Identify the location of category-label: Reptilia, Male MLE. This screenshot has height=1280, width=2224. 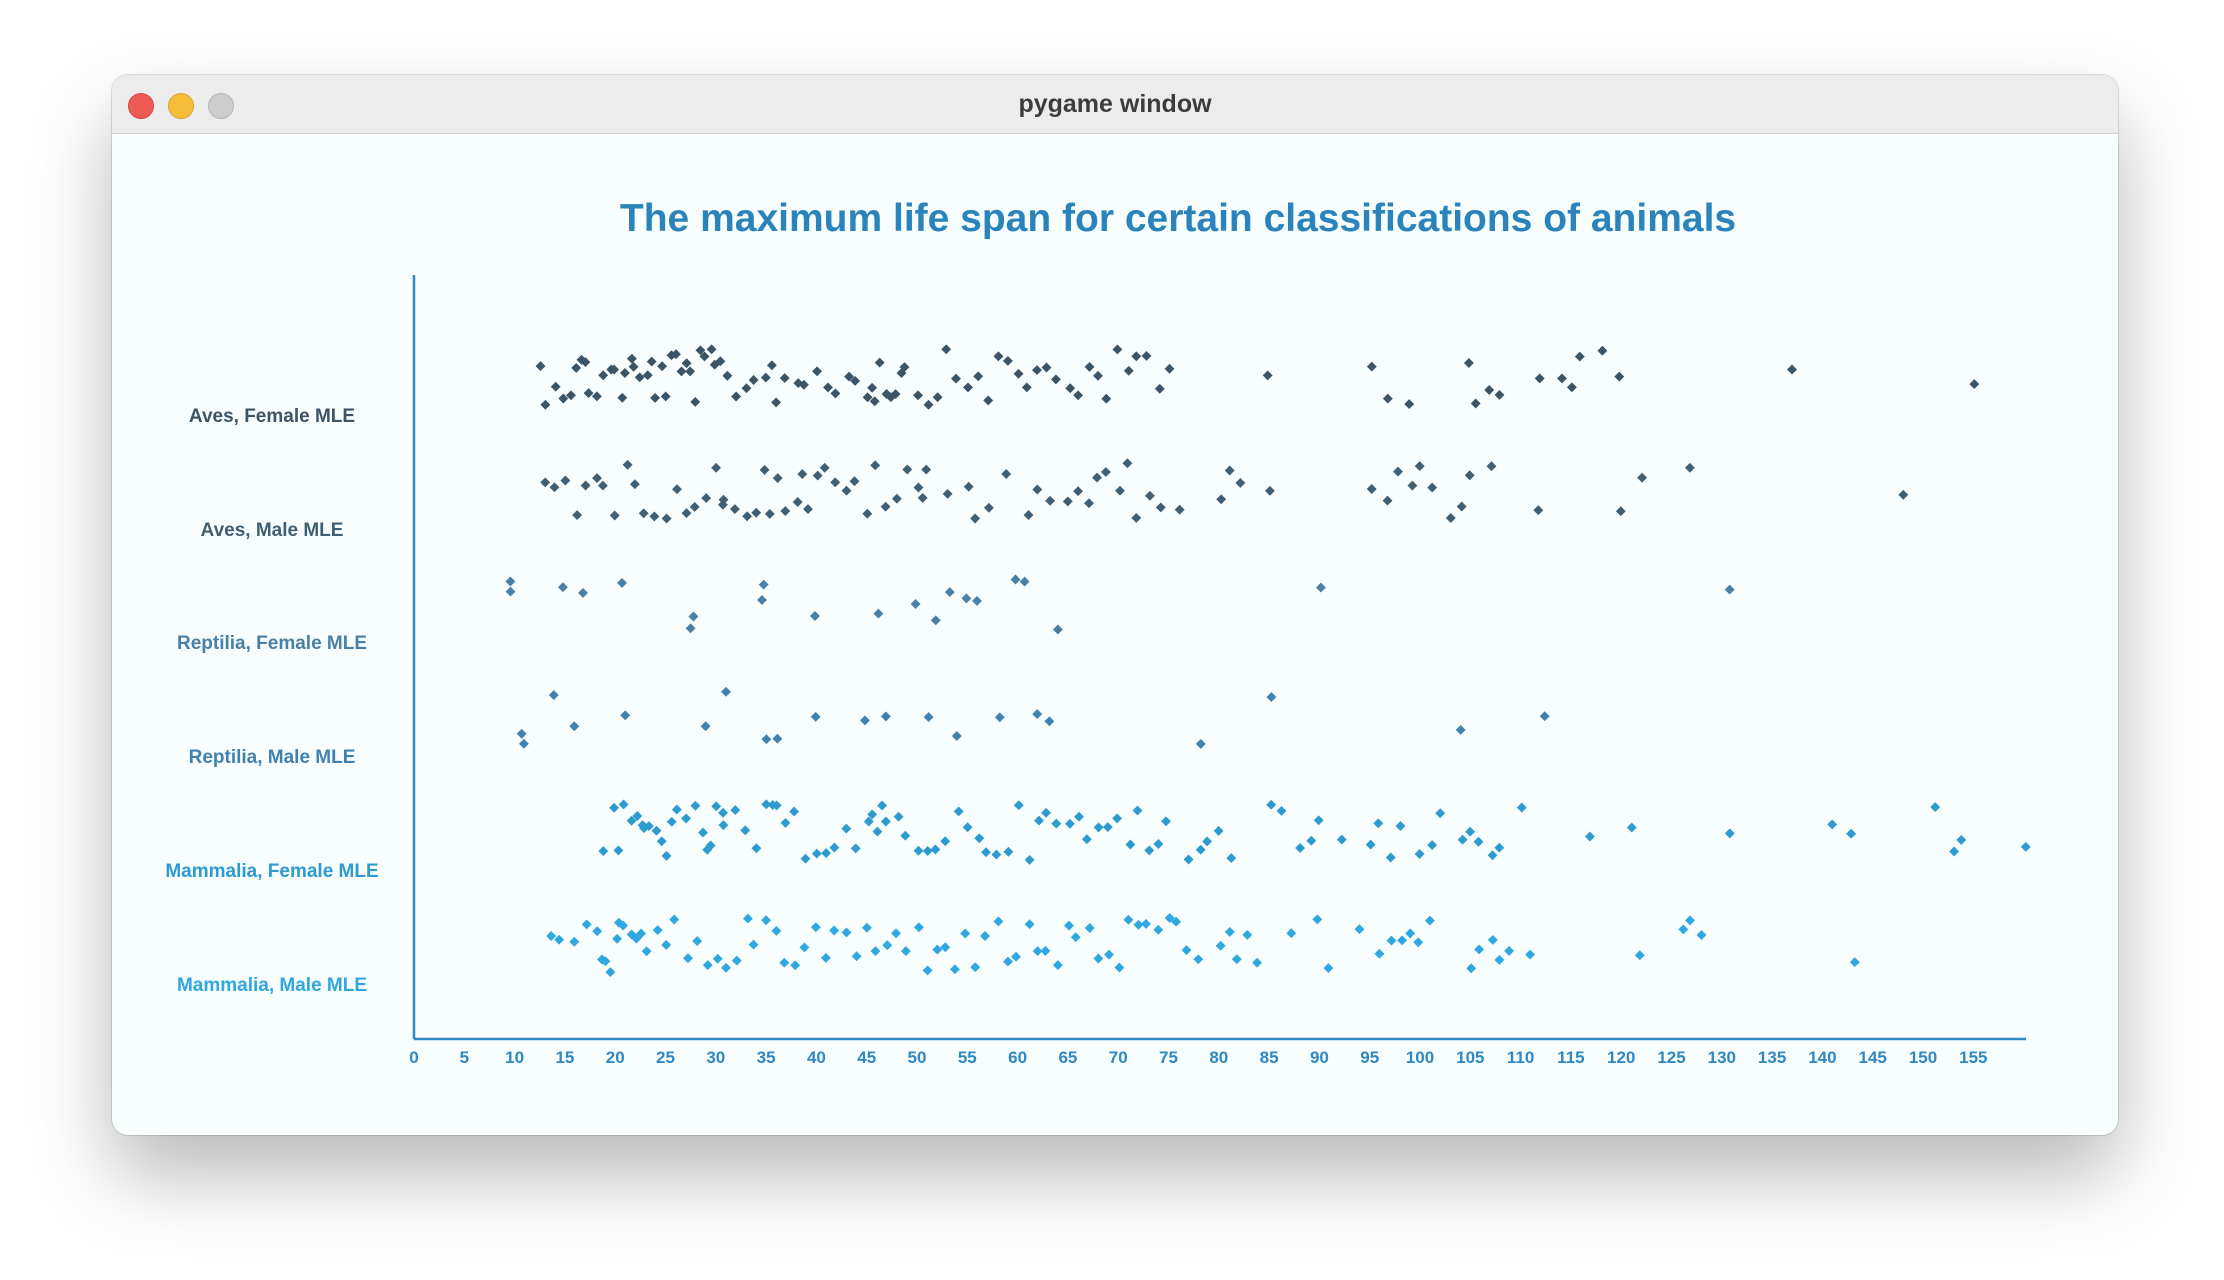
(272, 757).